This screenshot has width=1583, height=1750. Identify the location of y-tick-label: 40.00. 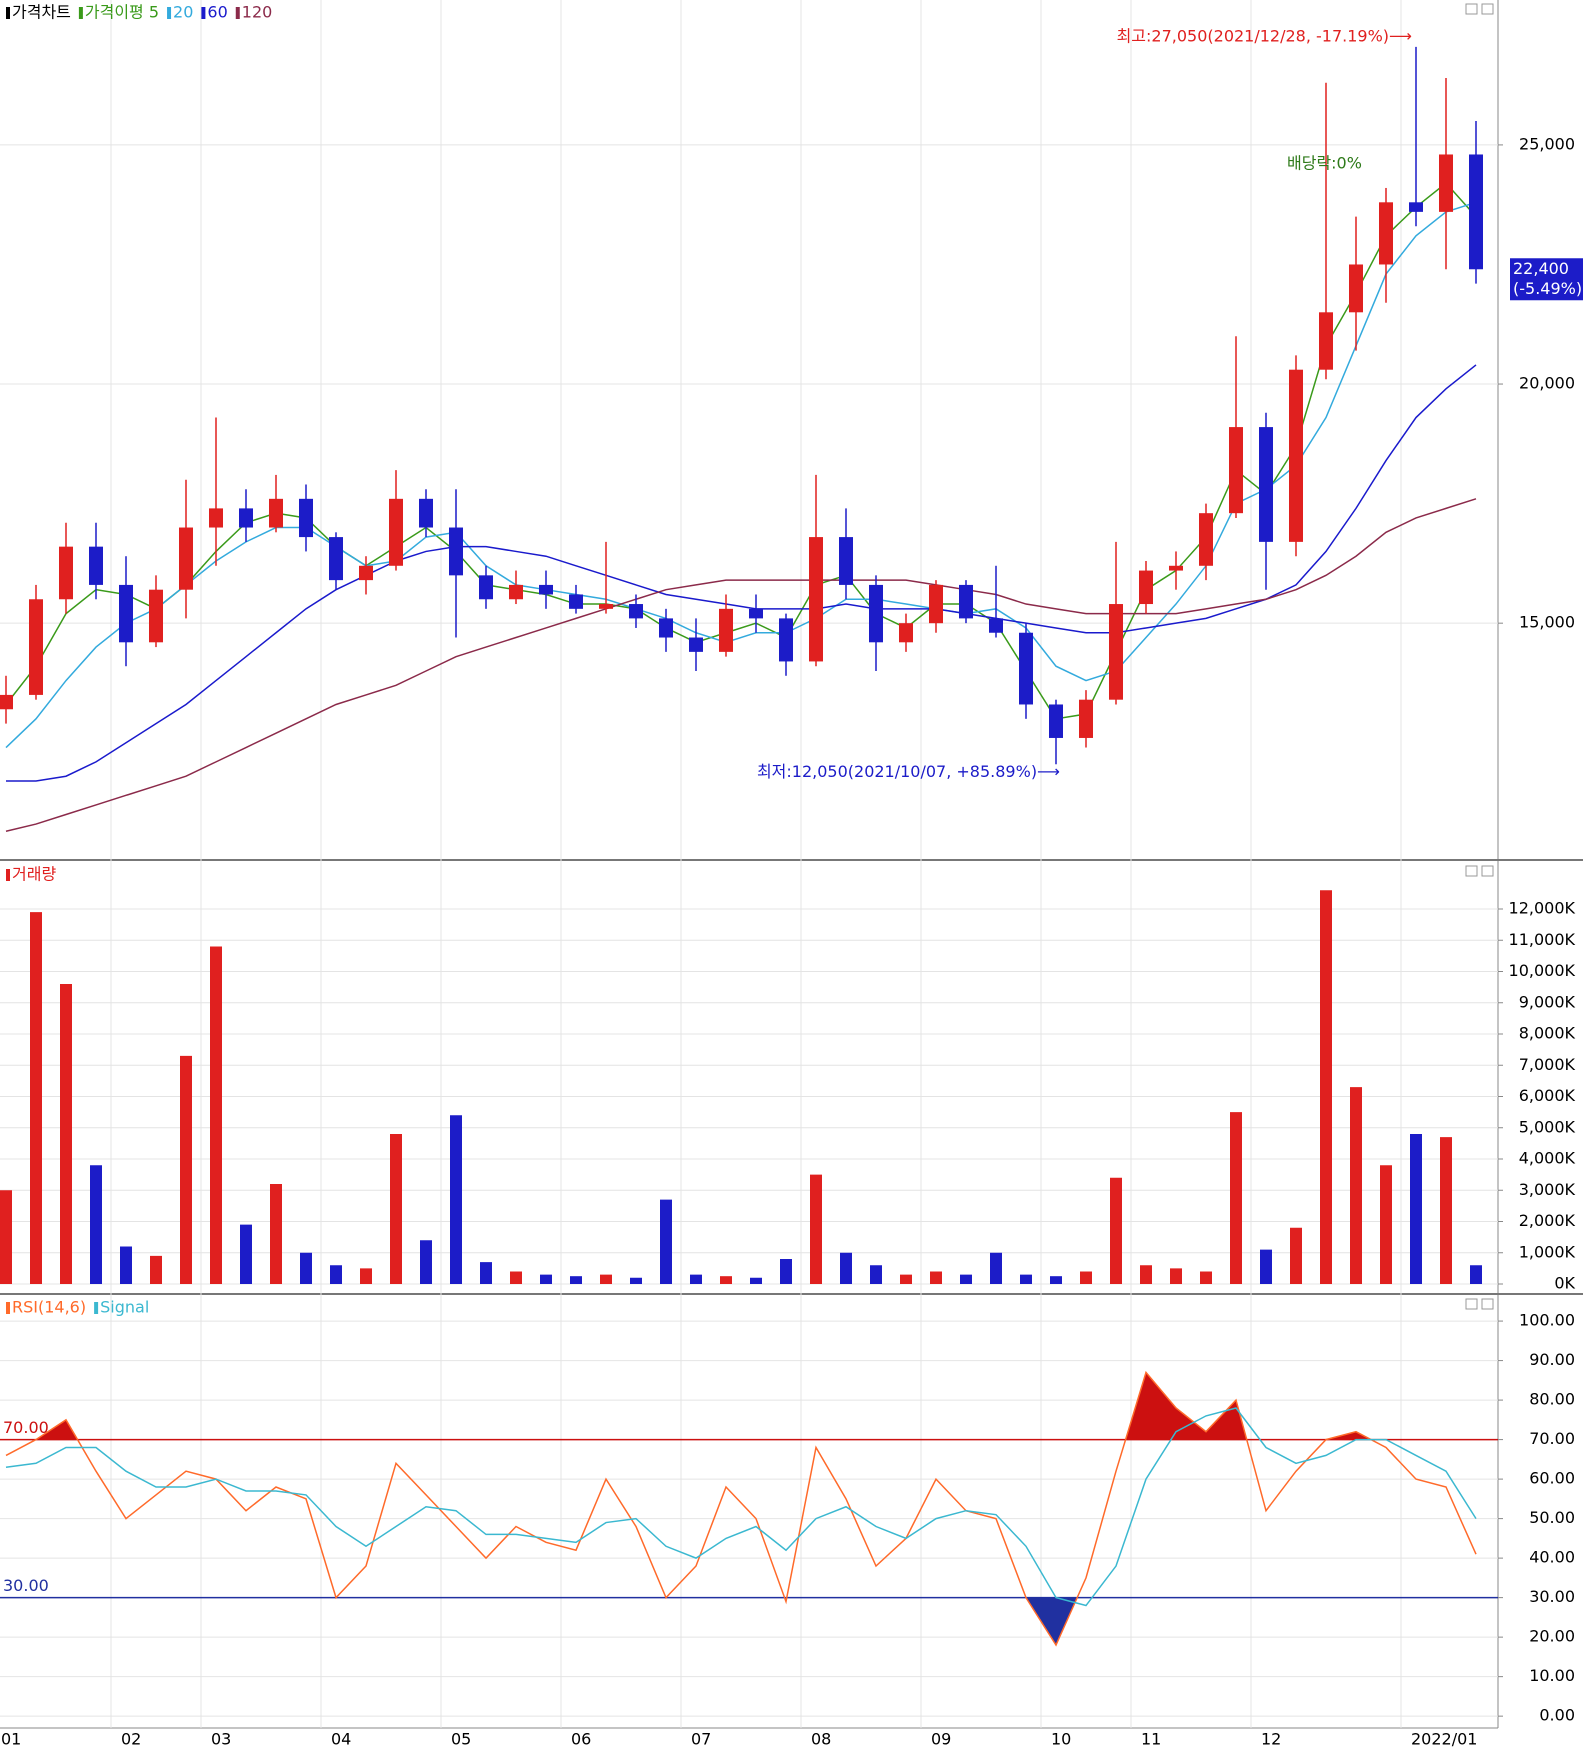
(1552, 1557).